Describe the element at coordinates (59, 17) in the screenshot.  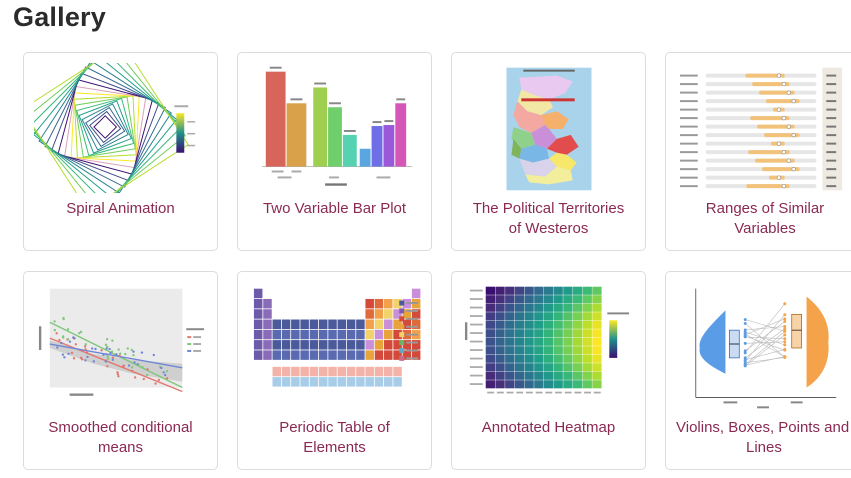
I see `page-title: Gallery` at that location.